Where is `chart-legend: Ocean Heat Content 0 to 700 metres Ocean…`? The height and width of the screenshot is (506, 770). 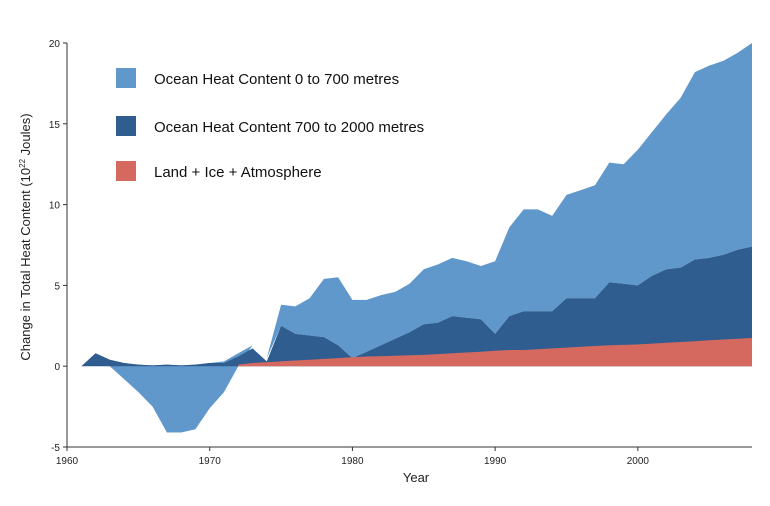 chart-legend: Ocean Heat Content 0 to 700 metres Ocean… is located at coordinates (270, 124).